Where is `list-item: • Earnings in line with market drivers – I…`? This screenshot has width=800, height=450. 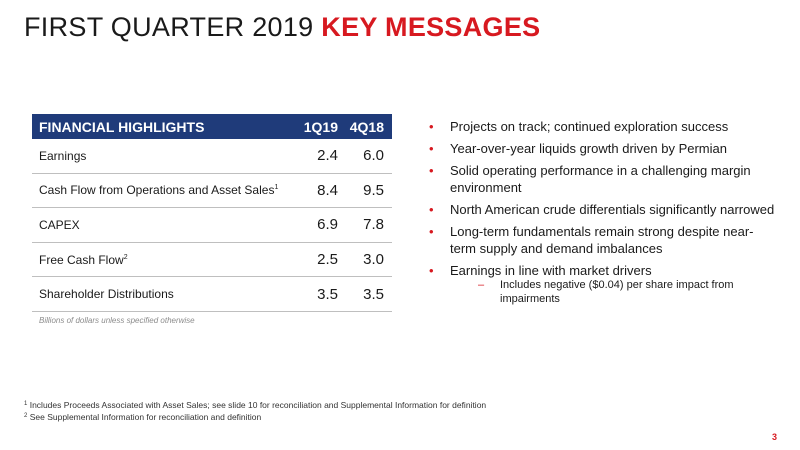
list-item: • Earnings in line with market drivers – I… is located at coordinates (603, 284).